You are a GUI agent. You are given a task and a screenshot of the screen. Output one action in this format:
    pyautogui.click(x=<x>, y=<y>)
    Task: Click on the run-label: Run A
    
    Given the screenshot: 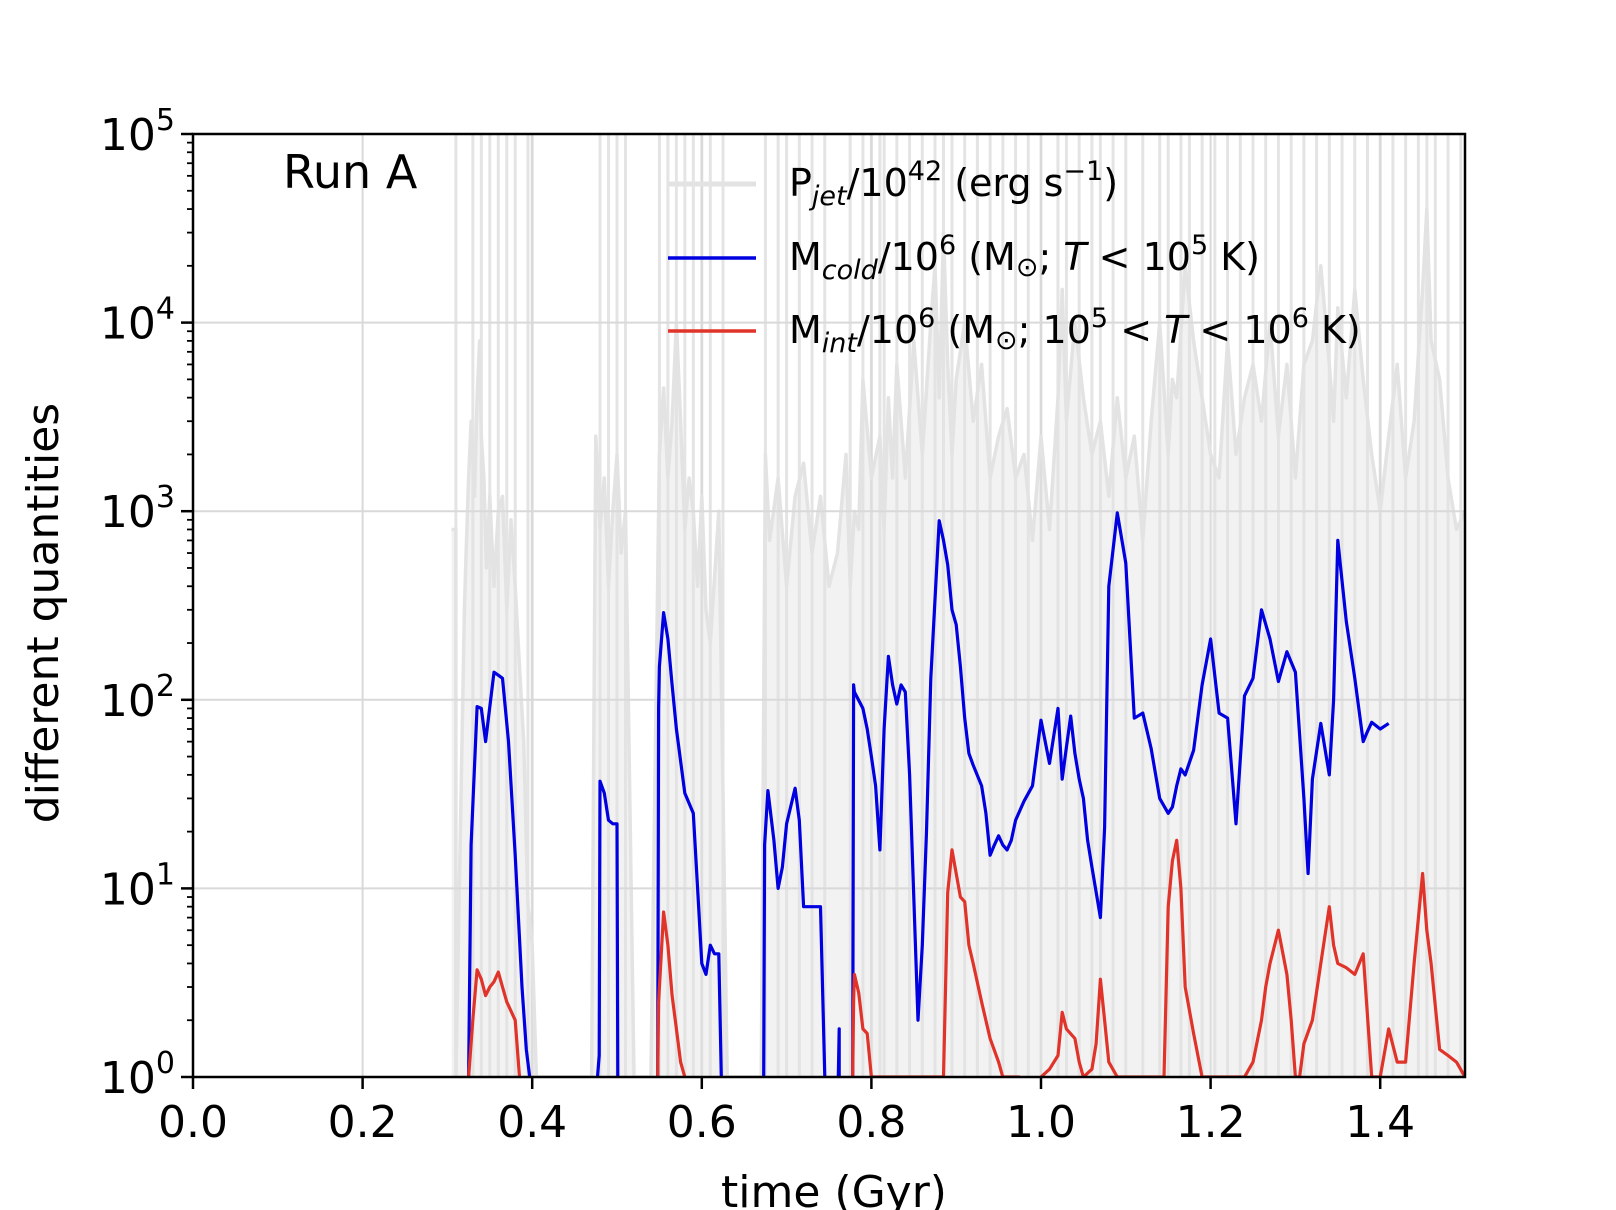 What is the action you would take?
    pyautogui.click(x=350, y=172)
    